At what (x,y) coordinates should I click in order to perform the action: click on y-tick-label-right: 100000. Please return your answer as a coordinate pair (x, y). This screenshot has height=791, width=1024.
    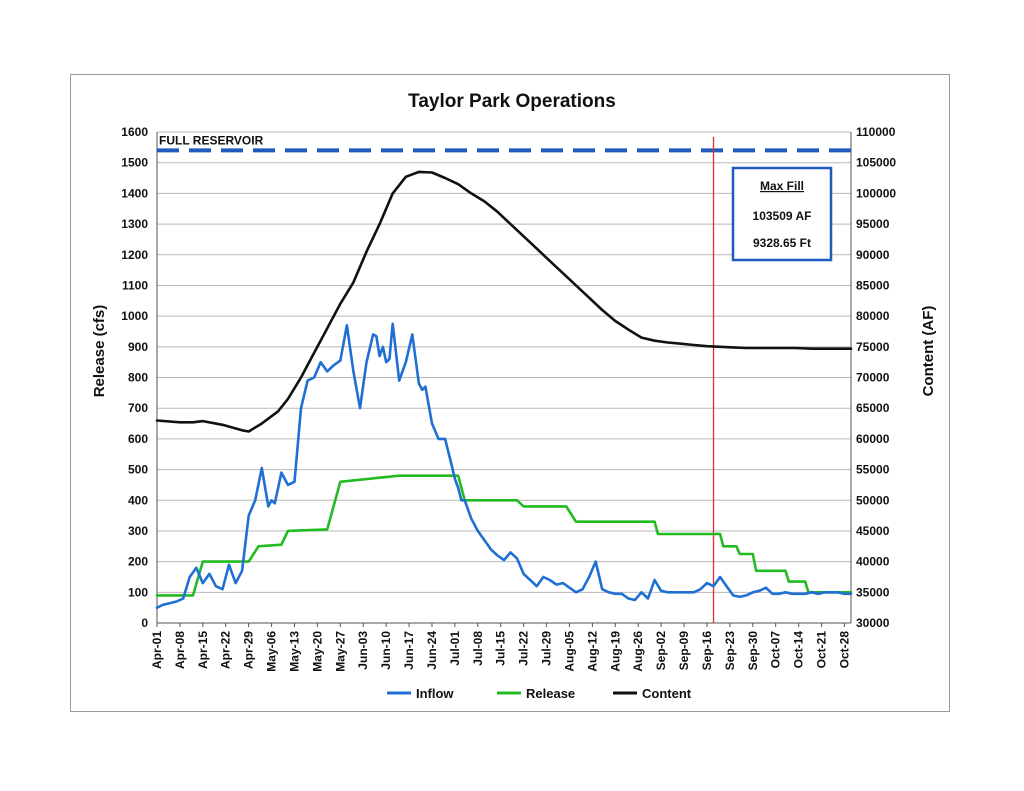
    Looking at the image, I should click on (876, 193).